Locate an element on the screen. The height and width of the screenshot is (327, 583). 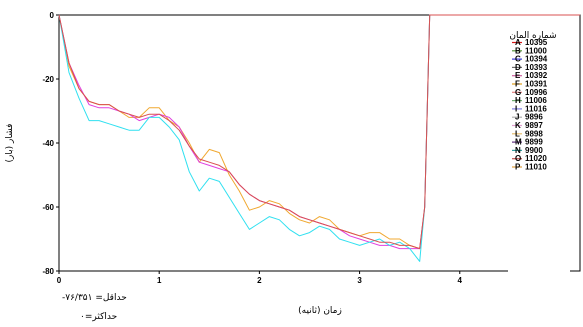
min-value-note: حداقل= ۷۶/۳۵۱- is located at coordinates (94, 298).